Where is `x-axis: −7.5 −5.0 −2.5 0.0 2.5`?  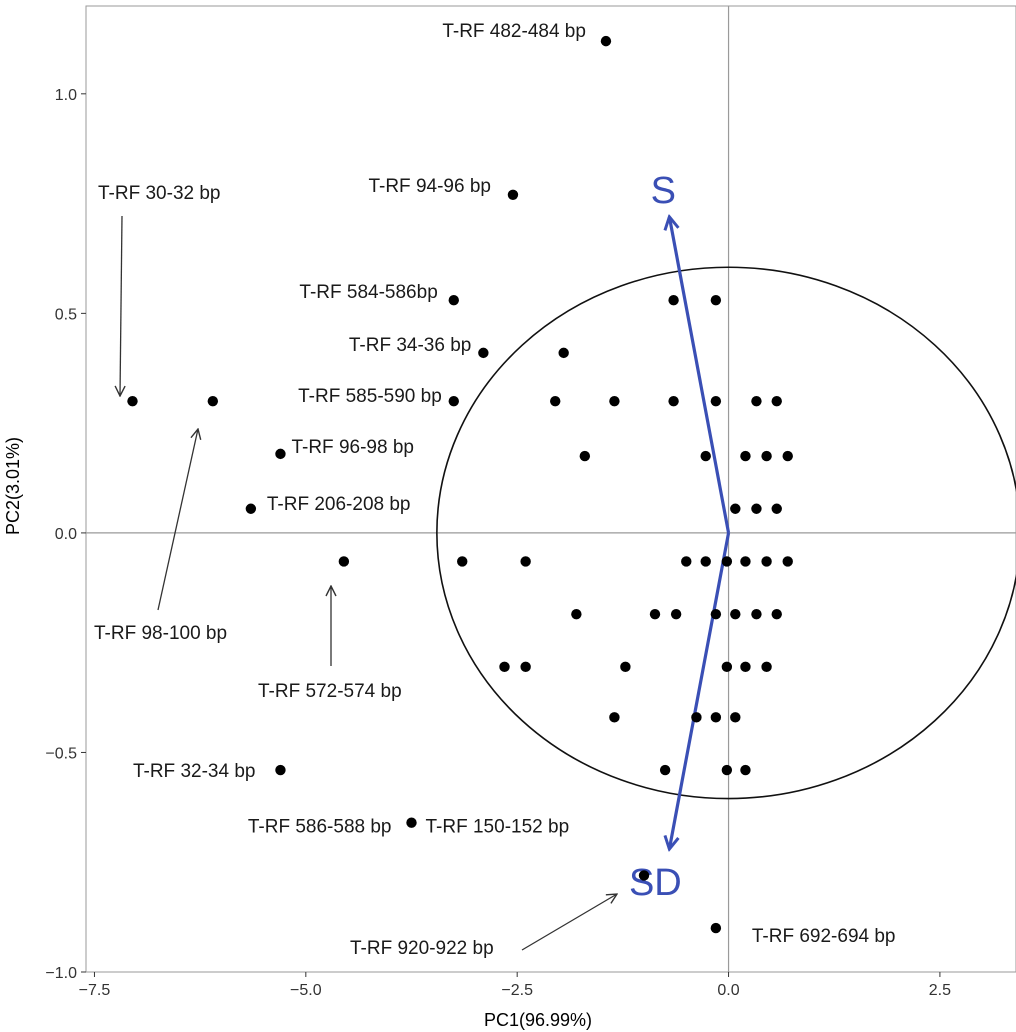
x-axis: −7.5 −5.0 −2.5 0.0 2.5 is located at coordinates (515, 985).